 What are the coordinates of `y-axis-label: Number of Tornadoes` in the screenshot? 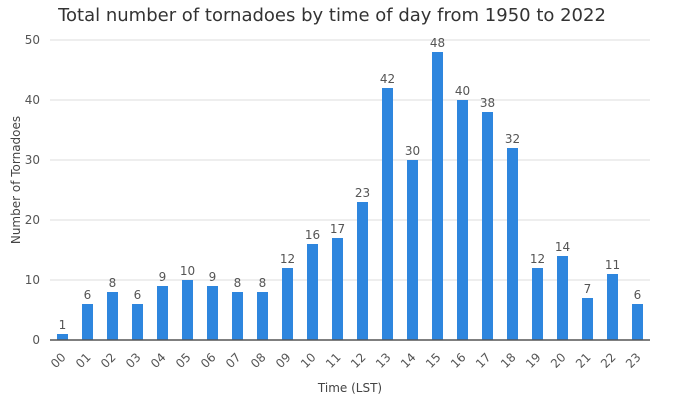 It's located at (16, 180).